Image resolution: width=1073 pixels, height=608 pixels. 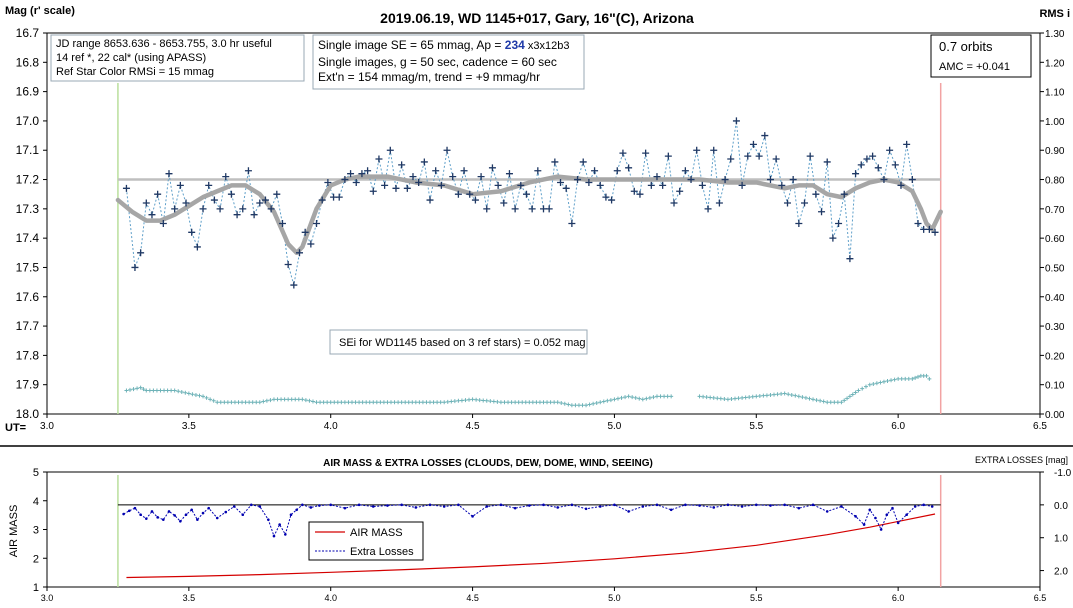 What do you see at coordinates (1055, 415) in the screenshot?
I see `top-y2-tick-label: 0.00` at bounding box center [1055, 415].